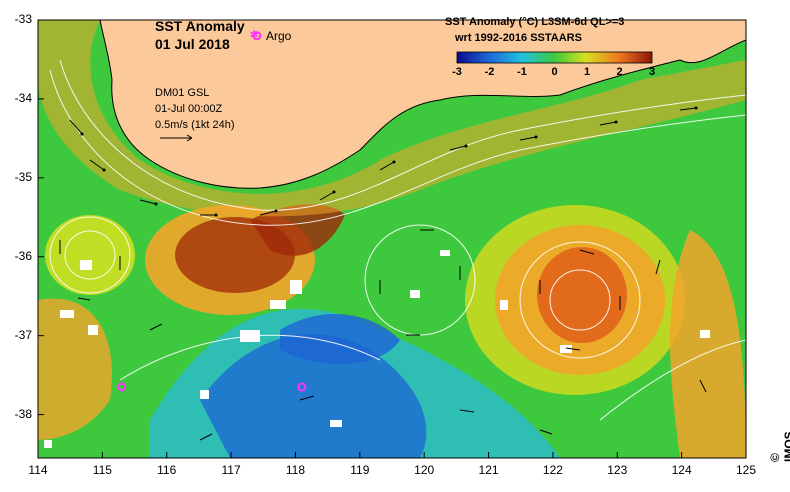  I want to click on lon-tick-label: 117, so click(231, 470).